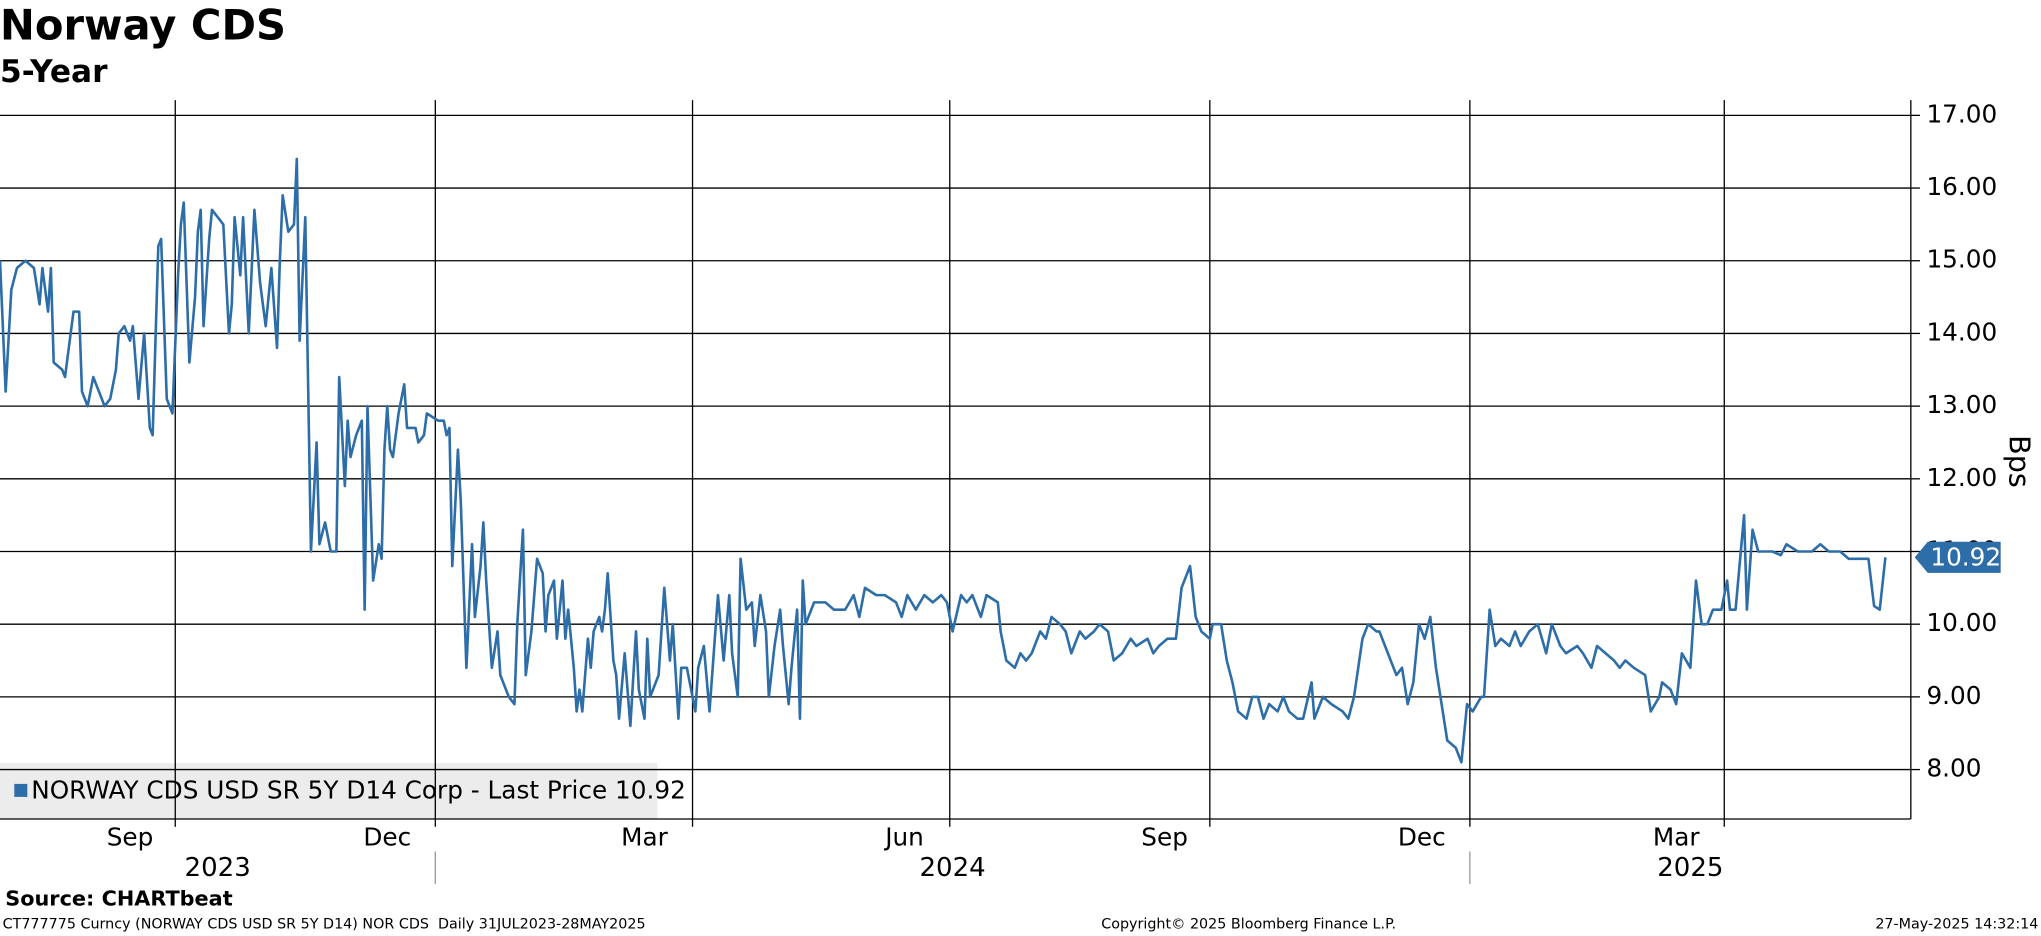  Describe the element at coordinates (903, 837) in the screenshot. I see `x-tick-label: Jun` at that location.